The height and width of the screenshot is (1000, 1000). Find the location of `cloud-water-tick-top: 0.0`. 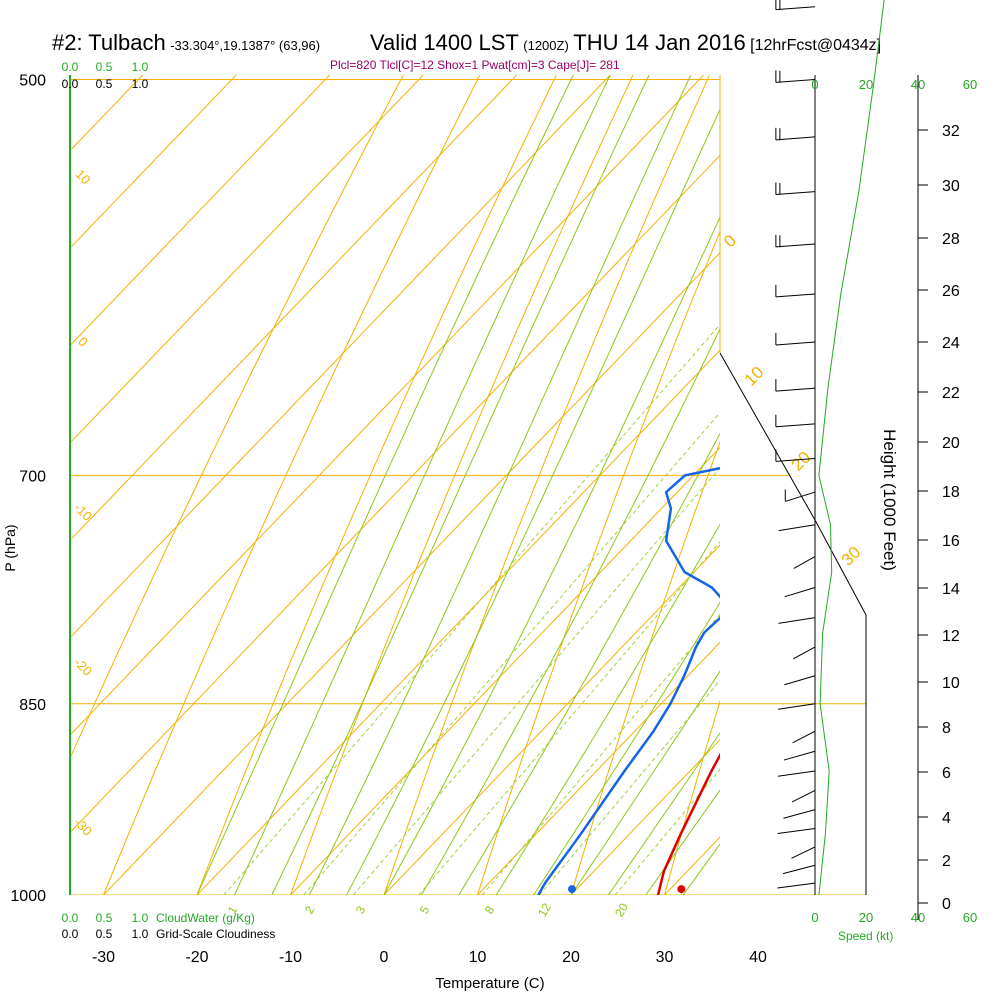

cloud-water-tick-top: 0.0 is located at coordinates (70, 67).